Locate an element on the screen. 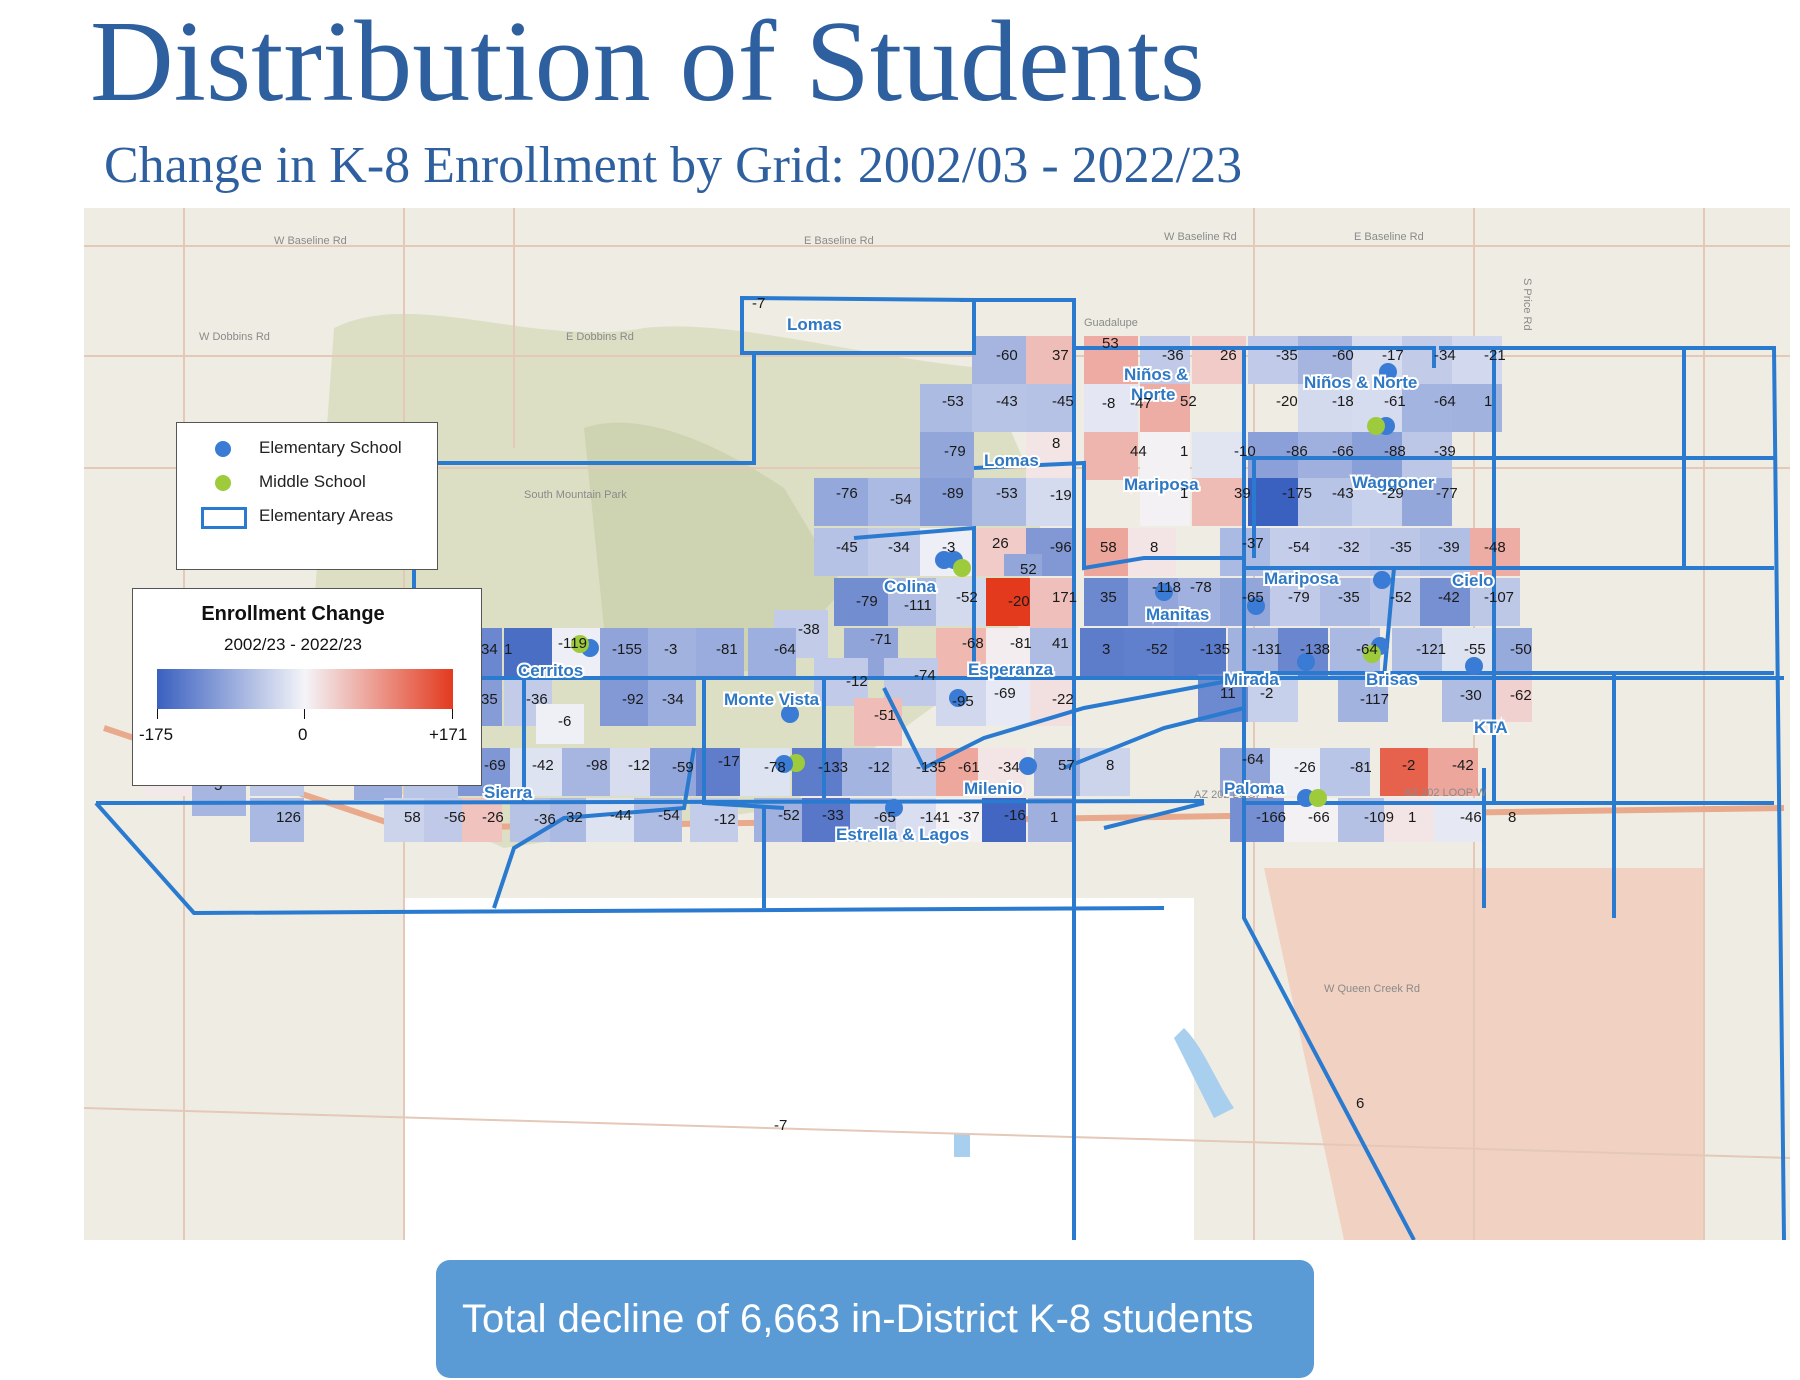 The width and height of the screenshot is (1800, 1380). grid-value: -64 is located at coordinates (1445, 401).